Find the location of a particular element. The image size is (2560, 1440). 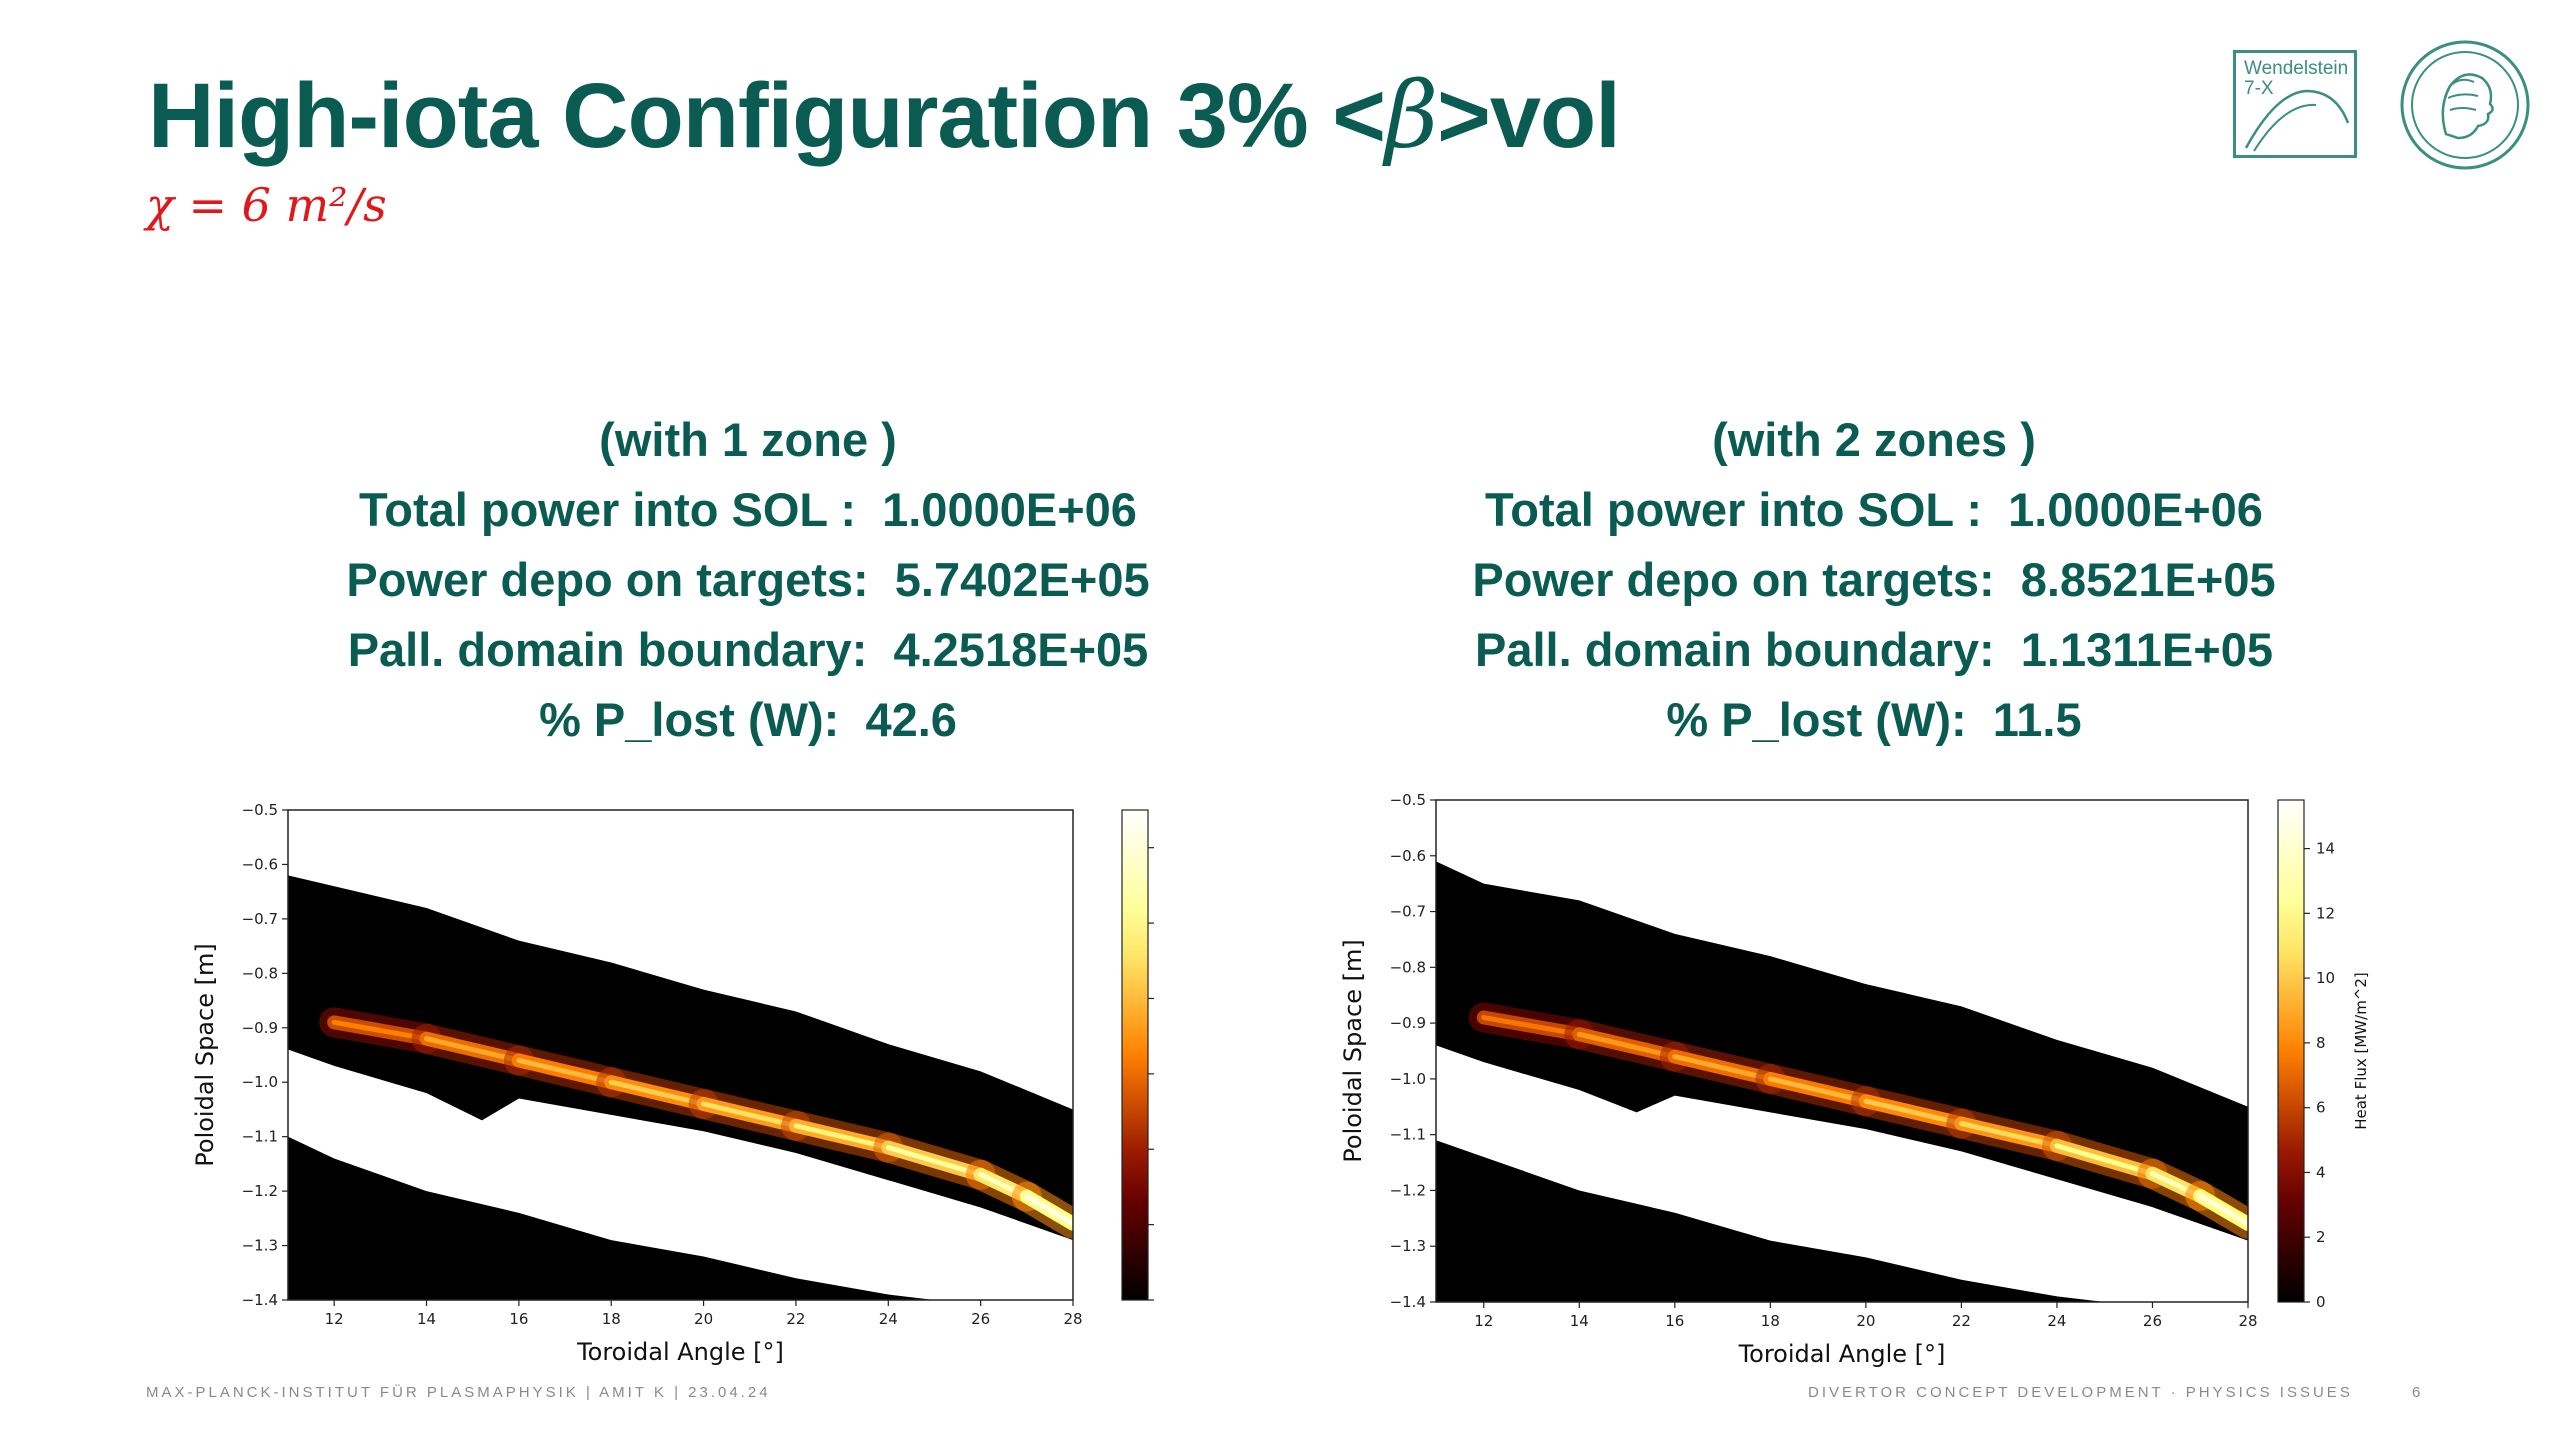

colorbar-tick-label: 8 is located at coordinates (2321, 1043).